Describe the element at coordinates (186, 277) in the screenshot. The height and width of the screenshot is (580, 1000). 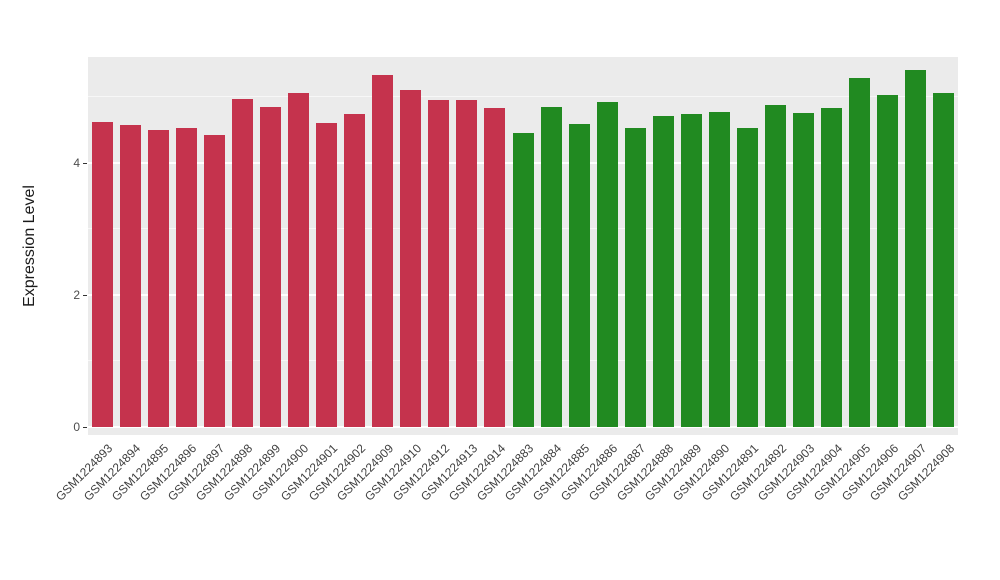
I see `bar-GSM1224896` at that location.